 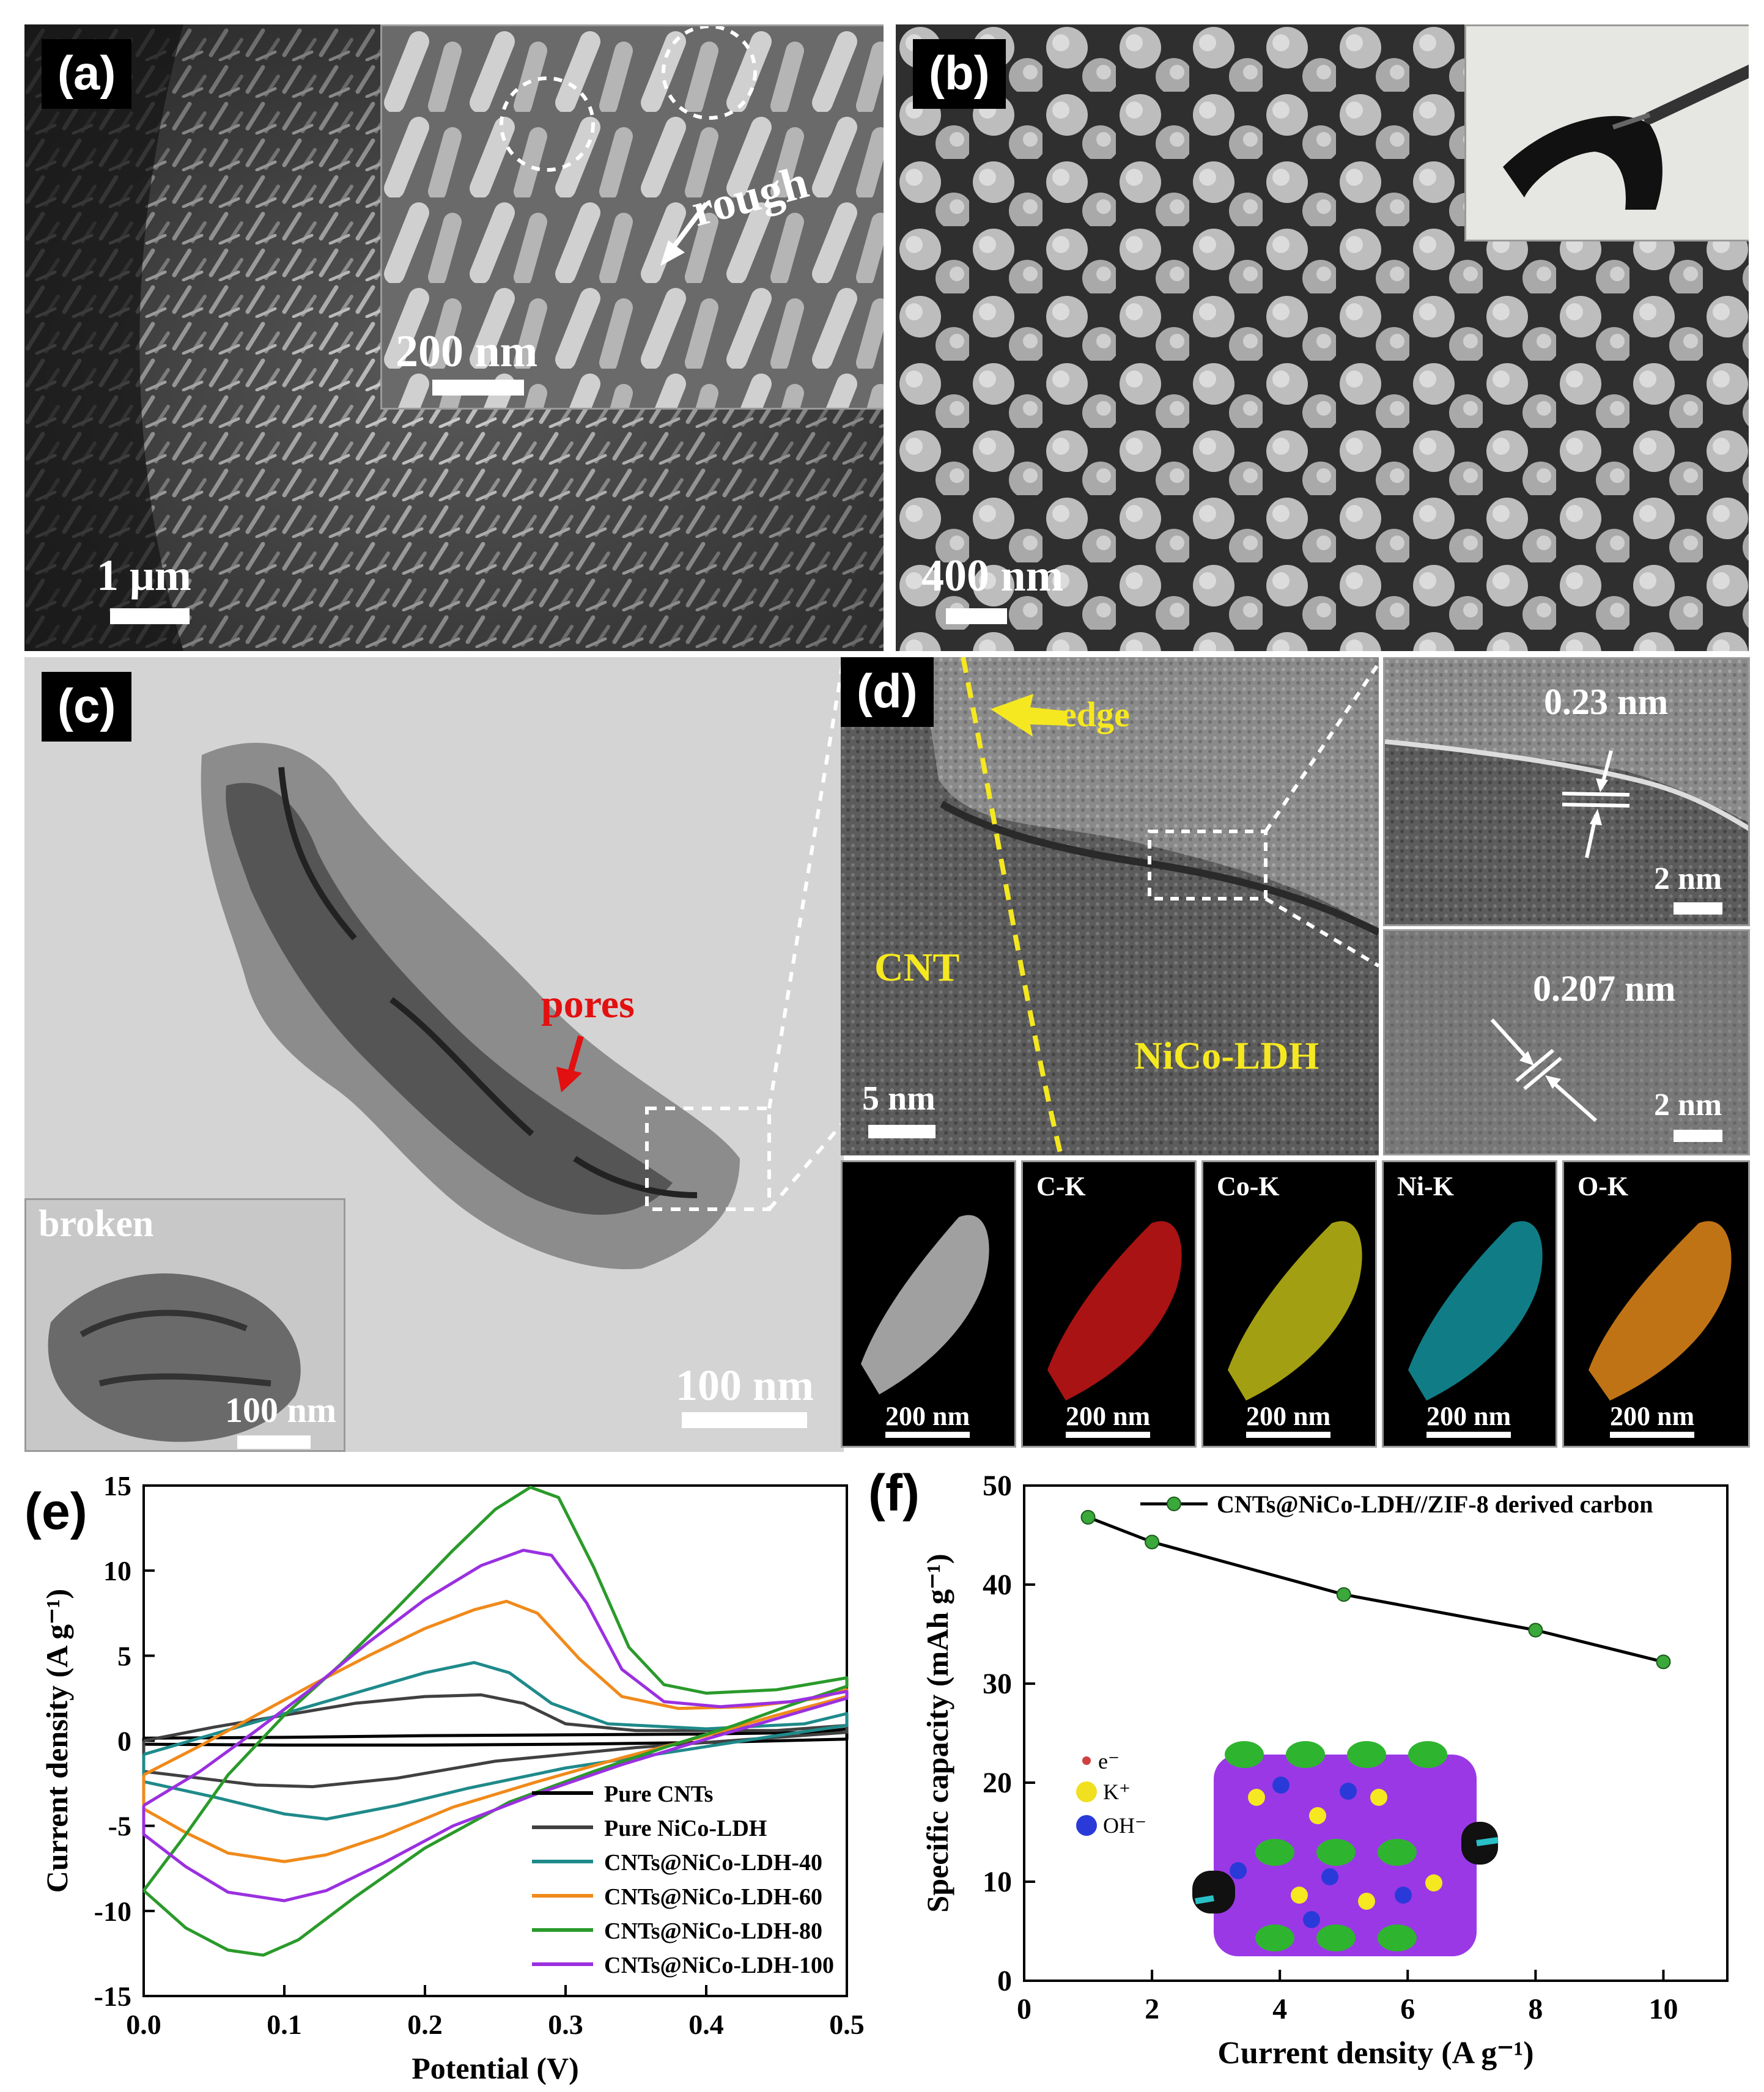 What do you see at coordinates (1698, 1136) in the screenshot?
I see `panel-d-hr-bottom-scale-line` at bounding box center [1698, 1136].